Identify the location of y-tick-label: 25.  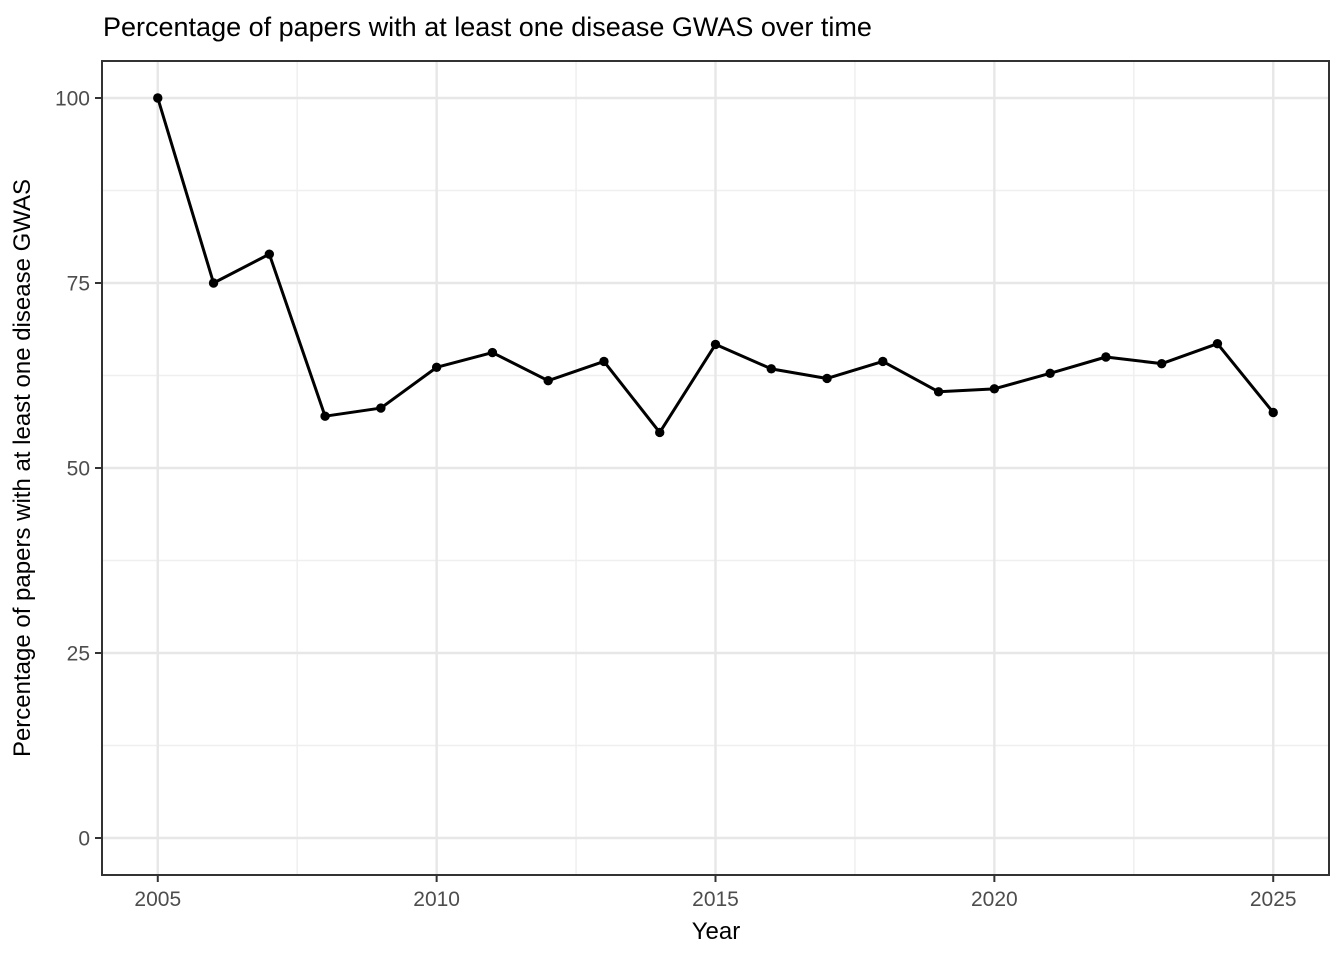
(78, 654).